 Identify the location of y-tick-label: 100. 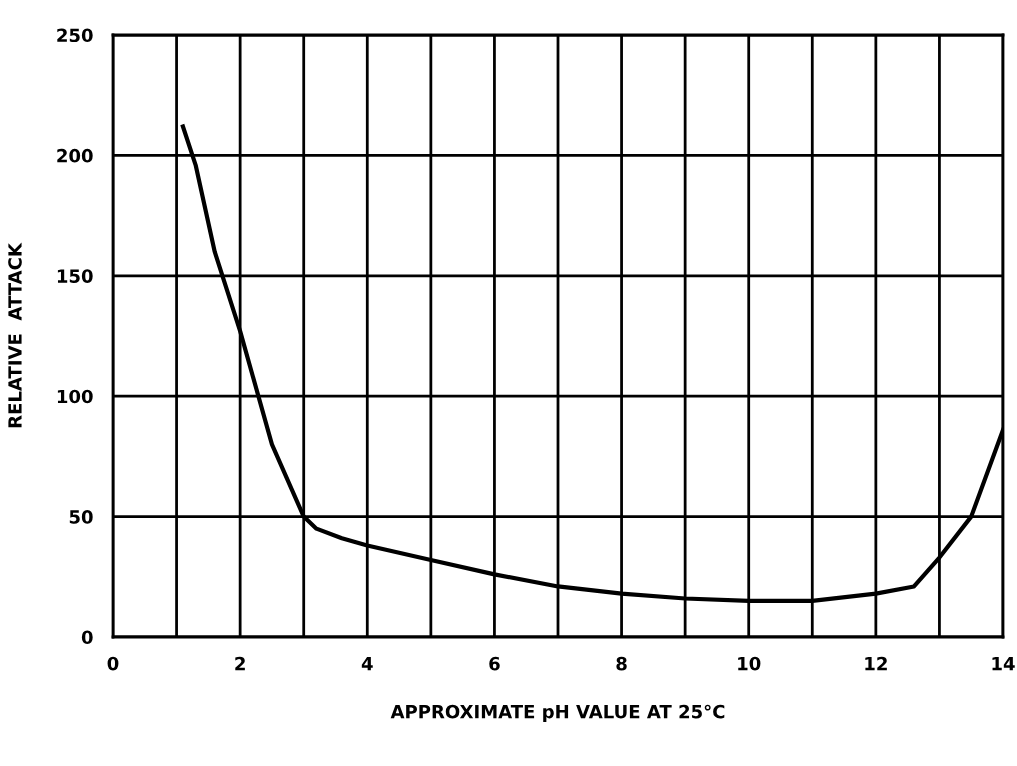
(75, 396).